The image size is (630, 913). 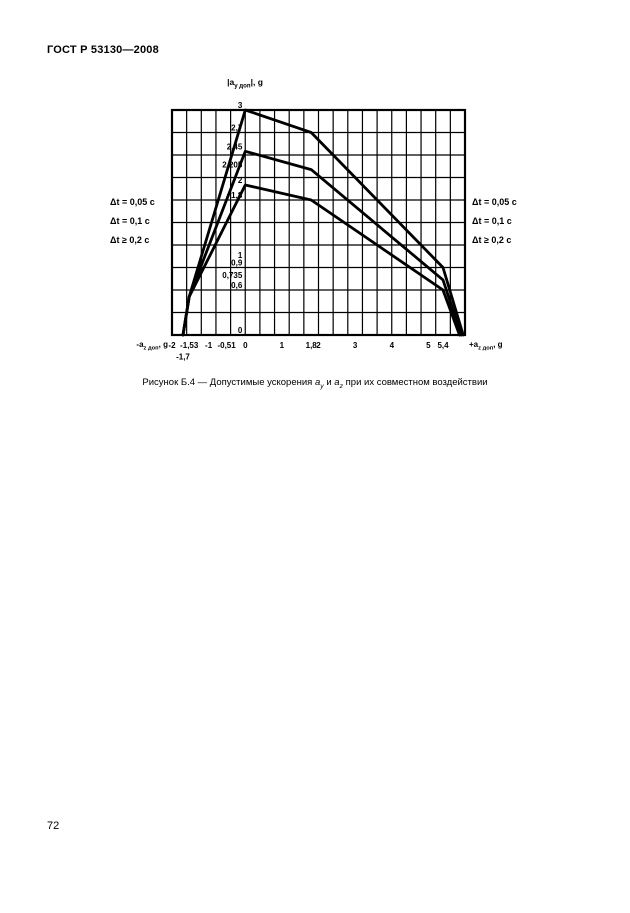 What do you see at coordinates (183, 357) in the screenshot?
I see `x-tick-label: -1,7` at bounding box center [183, 357].